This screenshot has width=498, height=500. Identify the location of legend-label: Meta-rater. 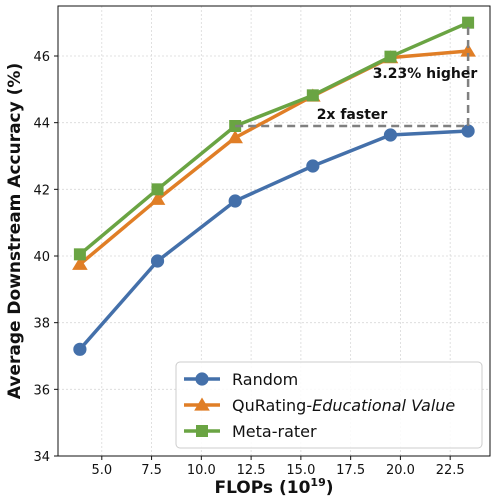
(274, 431).